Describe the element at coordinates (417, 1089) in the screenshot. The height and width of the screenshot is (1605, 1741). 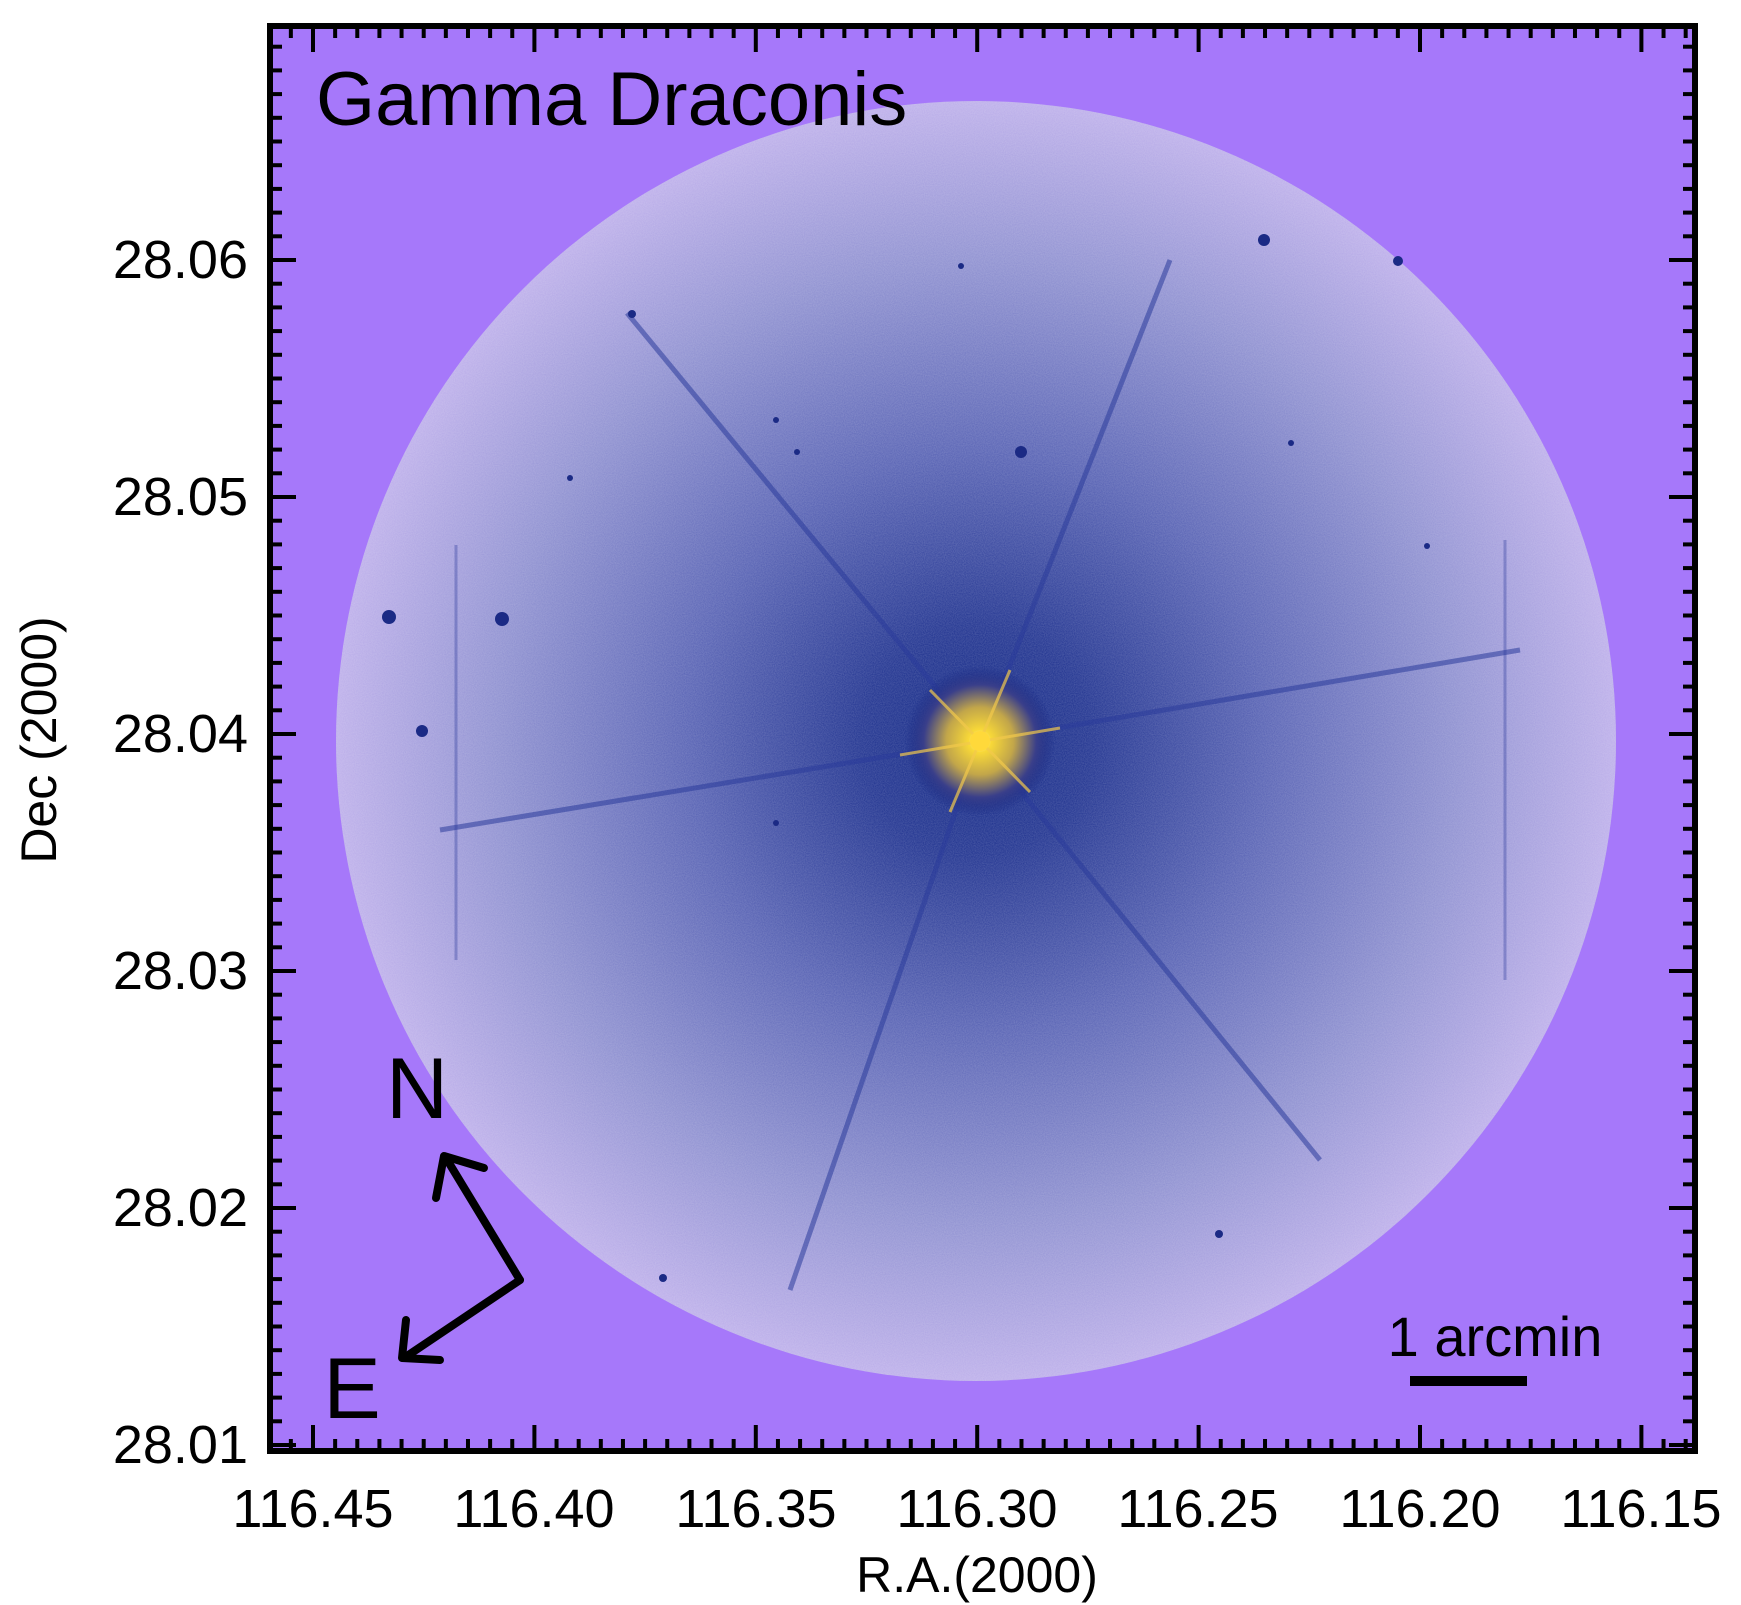
I see `compass-north-label: N` at that location.